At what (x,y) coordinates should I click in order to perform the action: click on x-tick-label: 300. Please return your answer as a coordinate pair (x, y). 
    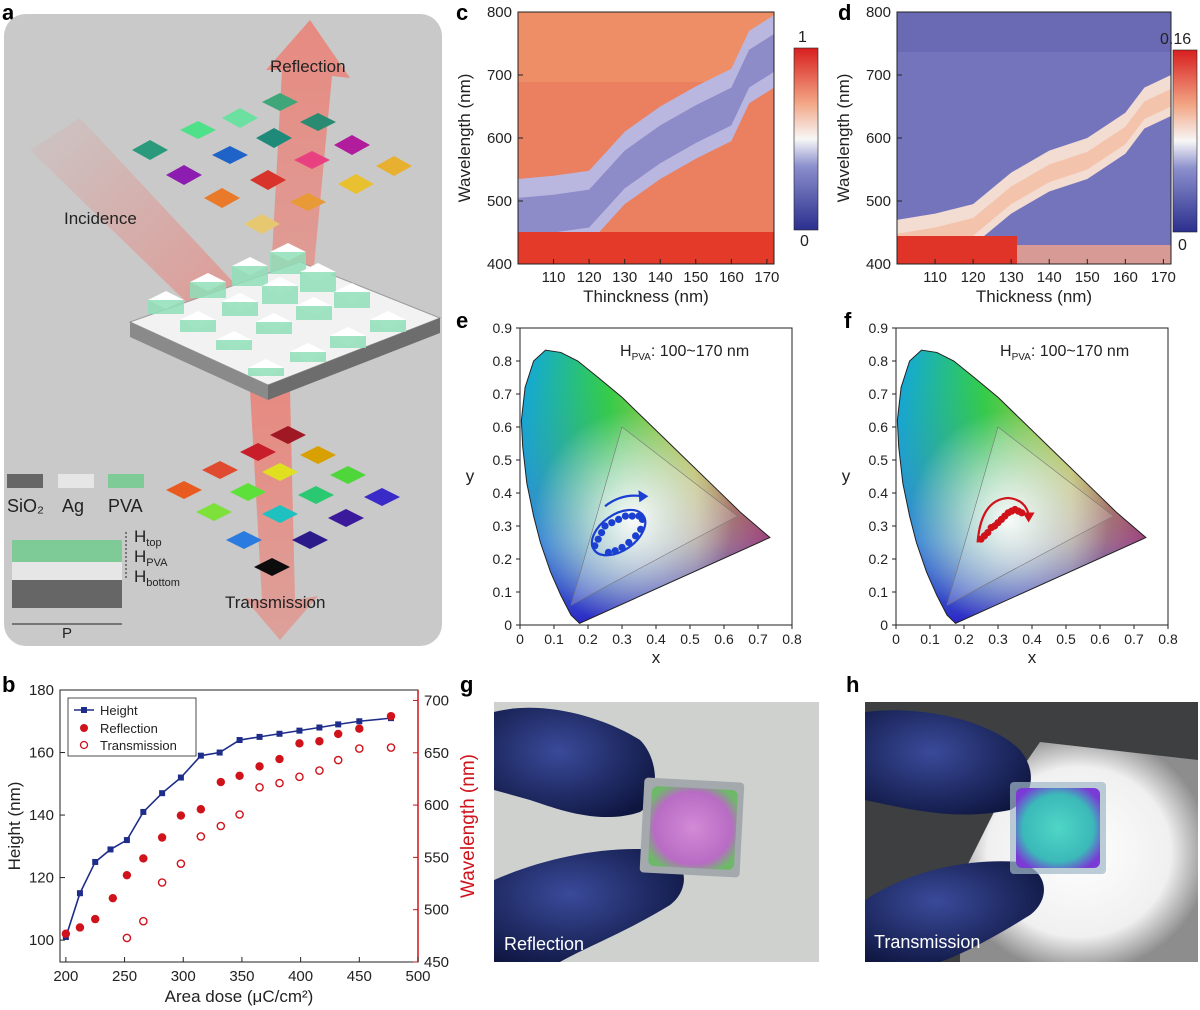
    Looking at the image, I should click on (183, 976).